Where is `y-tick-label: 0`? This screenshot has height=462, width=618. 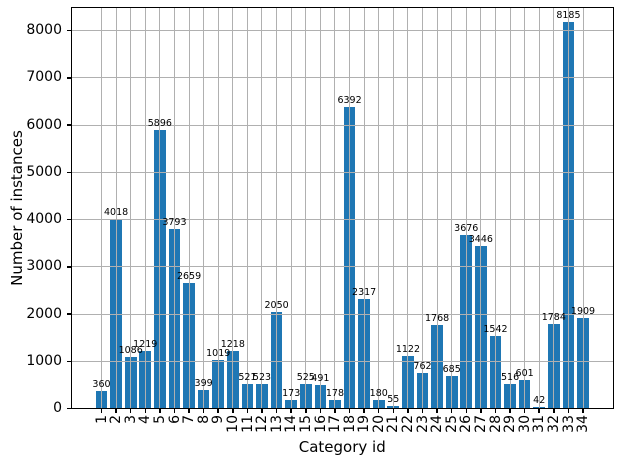 y-tick-label: 0 is located at coordinates (57, 408).